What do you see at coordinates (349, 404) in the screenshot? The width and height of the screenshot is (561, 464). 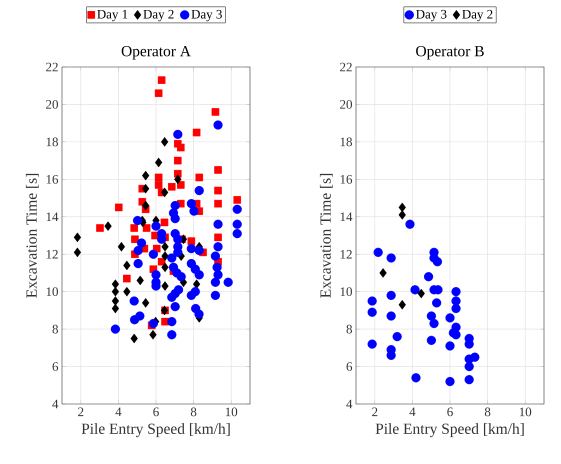 I see `y-tick-label: 4` at bounding box center [349, 404].